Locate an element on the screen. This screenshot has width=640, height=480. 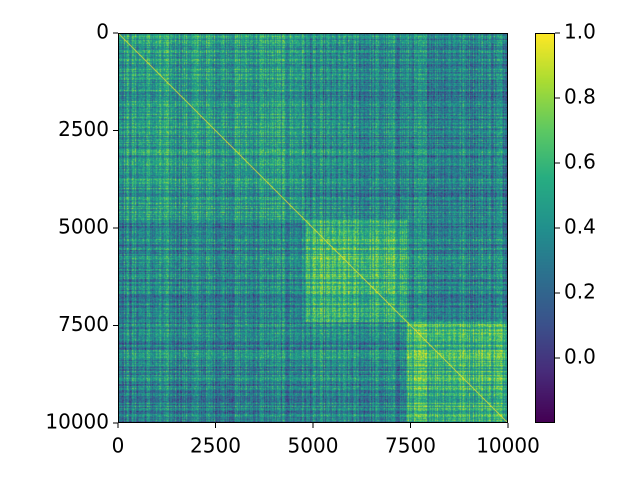
y-tick-label: 0 is located at coordinates (102, 32).